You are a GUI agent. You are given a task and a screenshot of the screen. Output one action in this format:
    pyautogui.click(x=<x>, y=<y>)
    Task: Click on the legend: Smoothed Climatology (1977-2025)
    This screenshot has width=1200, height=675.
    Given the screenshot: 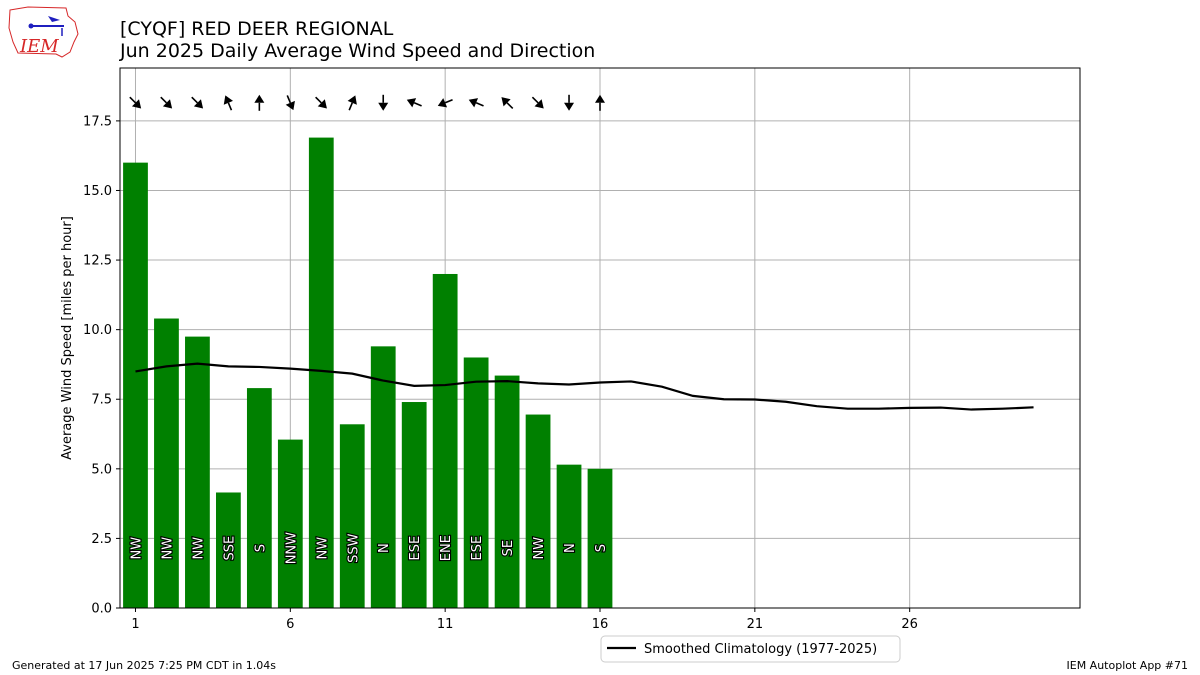 What is the action you would take?
    pyautogui.click(x=750, y=649)
    